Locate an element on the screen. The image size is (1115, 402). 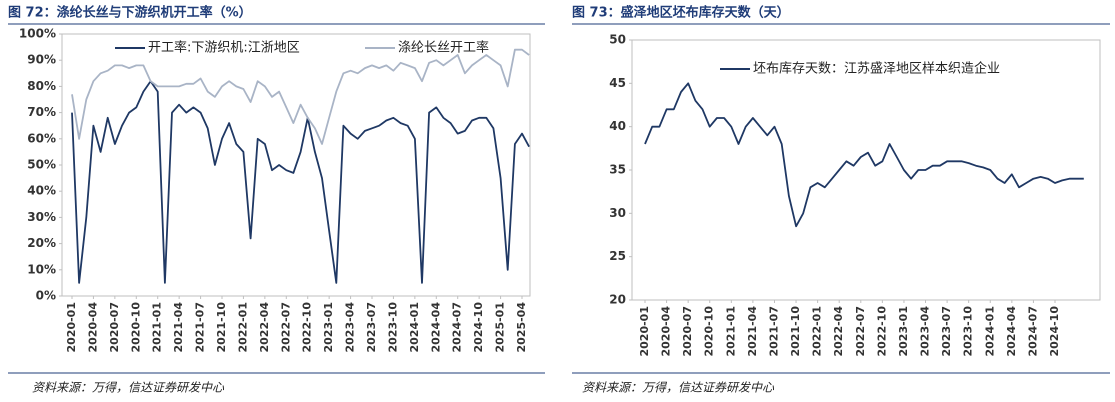
figure-title: 图 72：涤纶长丝与下游织机开工率（%） is located at coordinates (130, 13).